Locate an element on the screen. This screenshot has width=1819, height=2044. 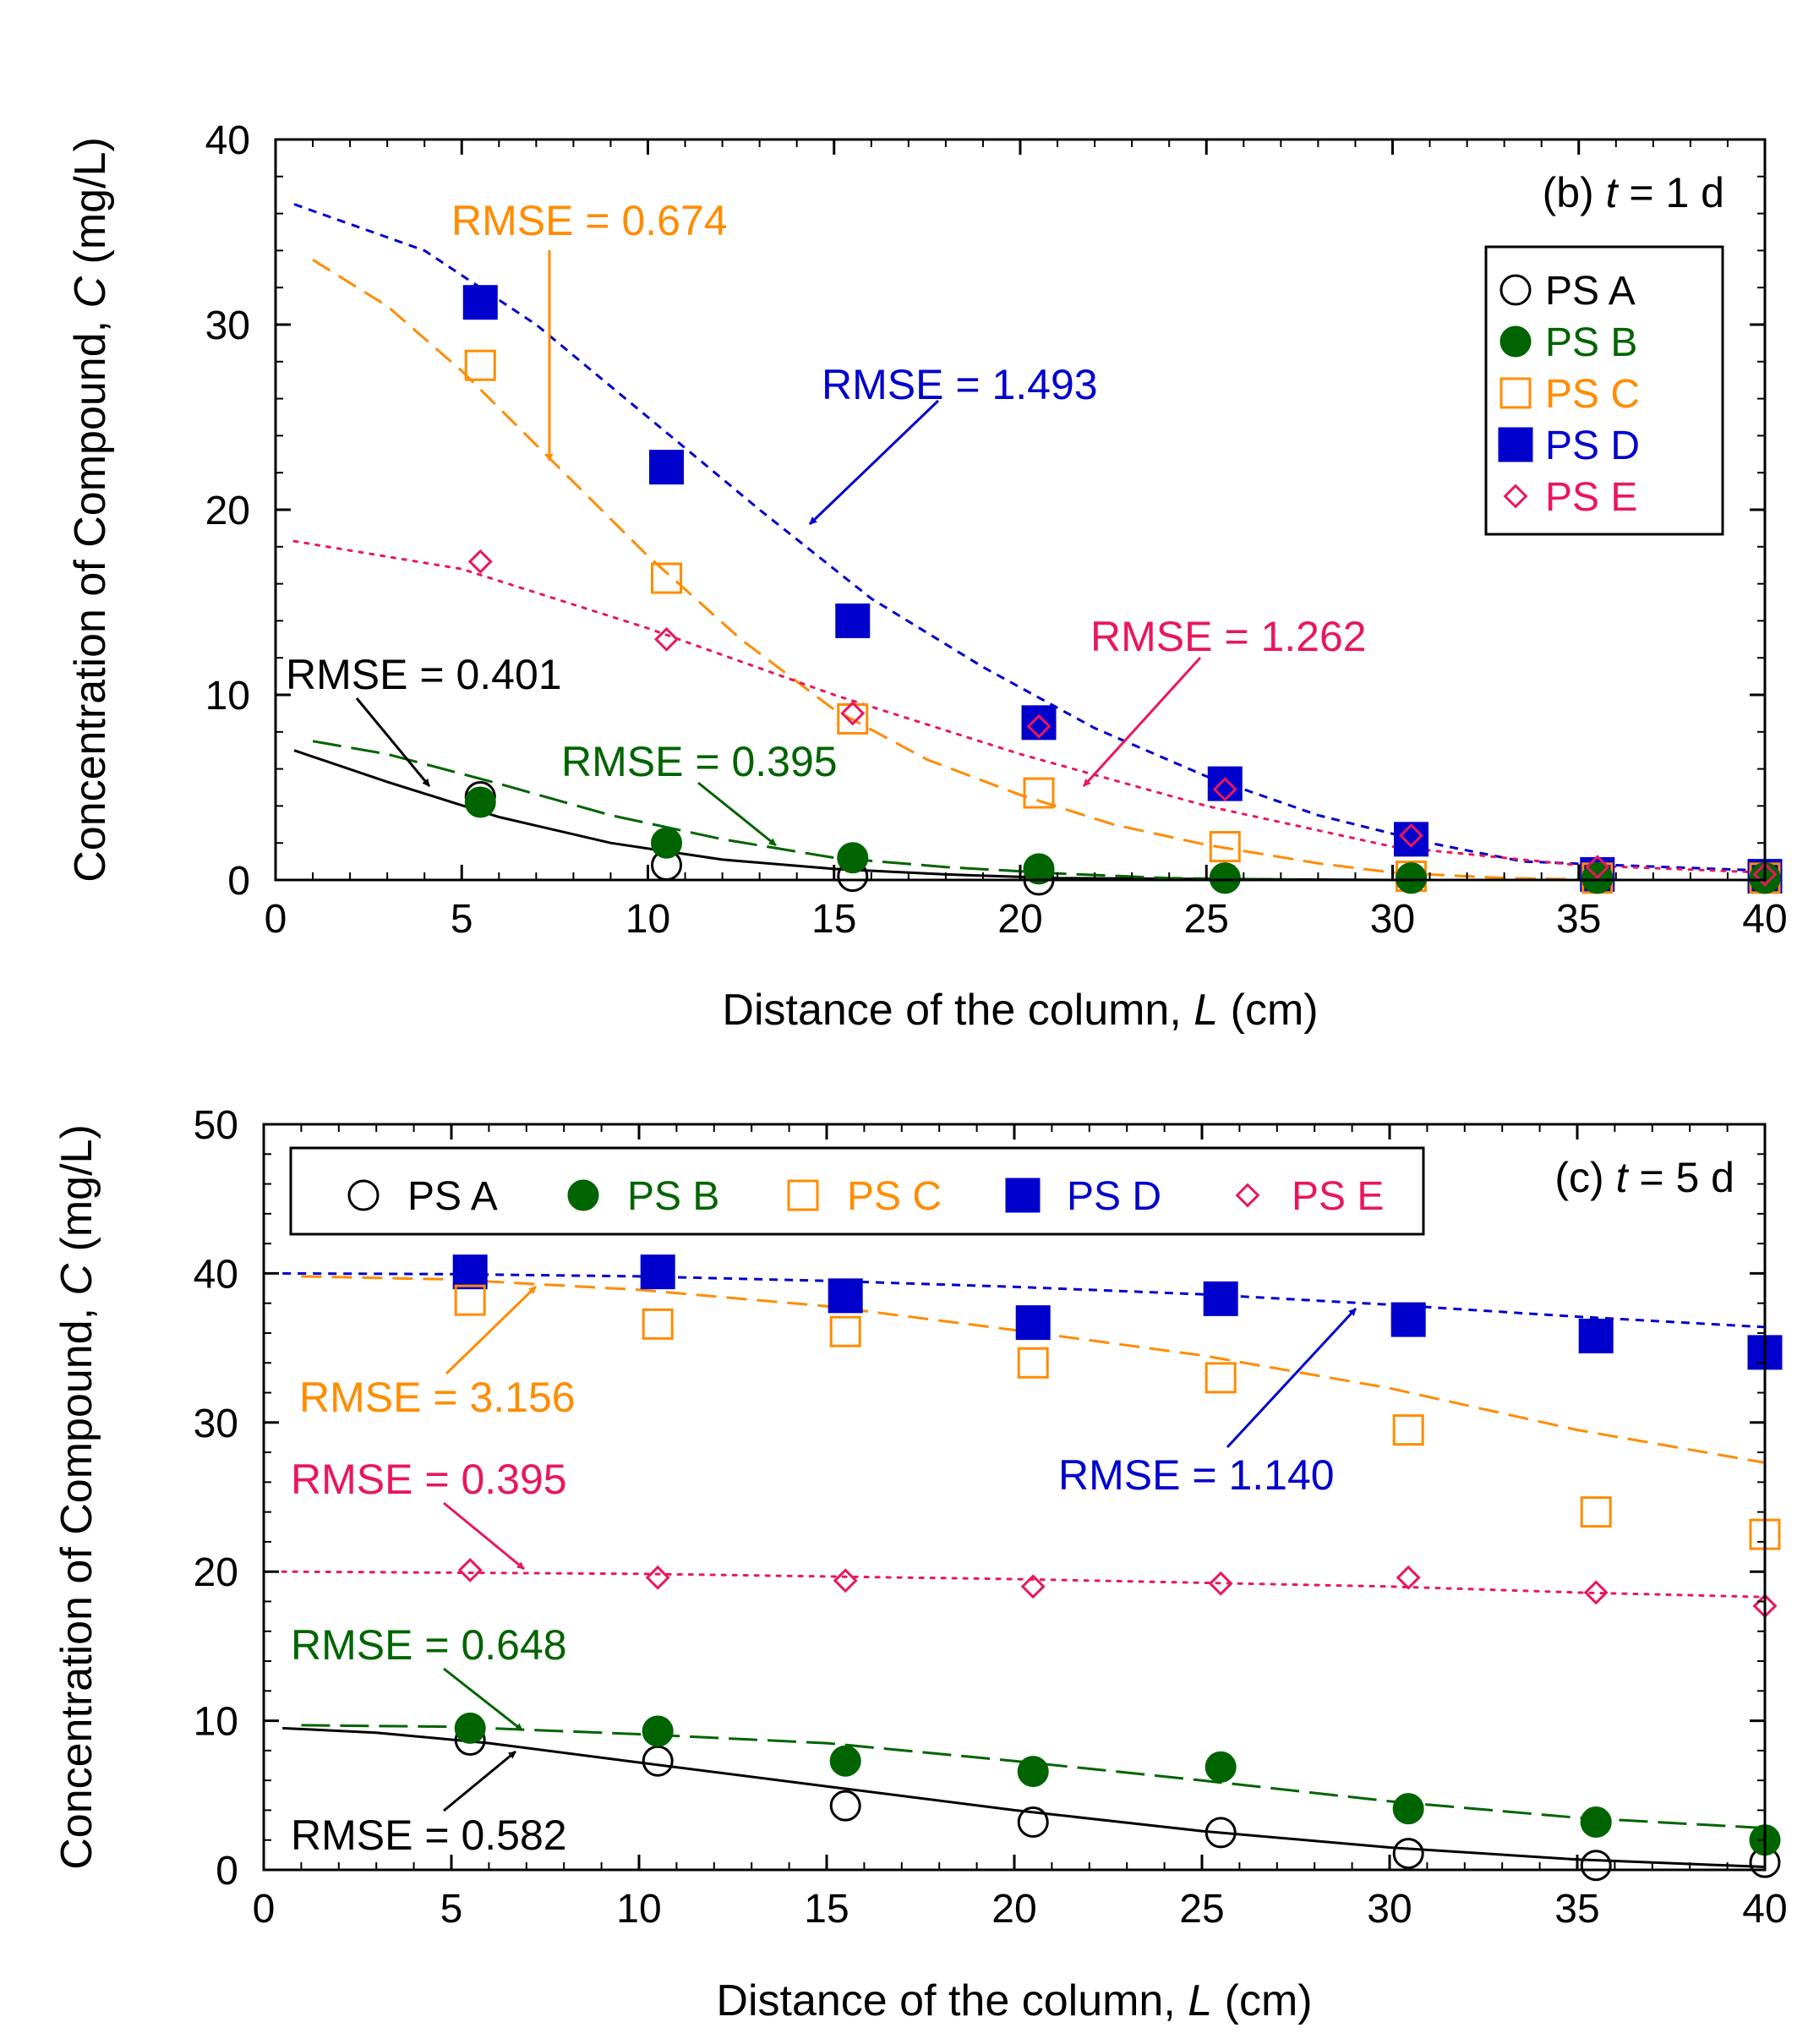
panel-b-y-tick-label: 0 is located at coordinates (238, 881).